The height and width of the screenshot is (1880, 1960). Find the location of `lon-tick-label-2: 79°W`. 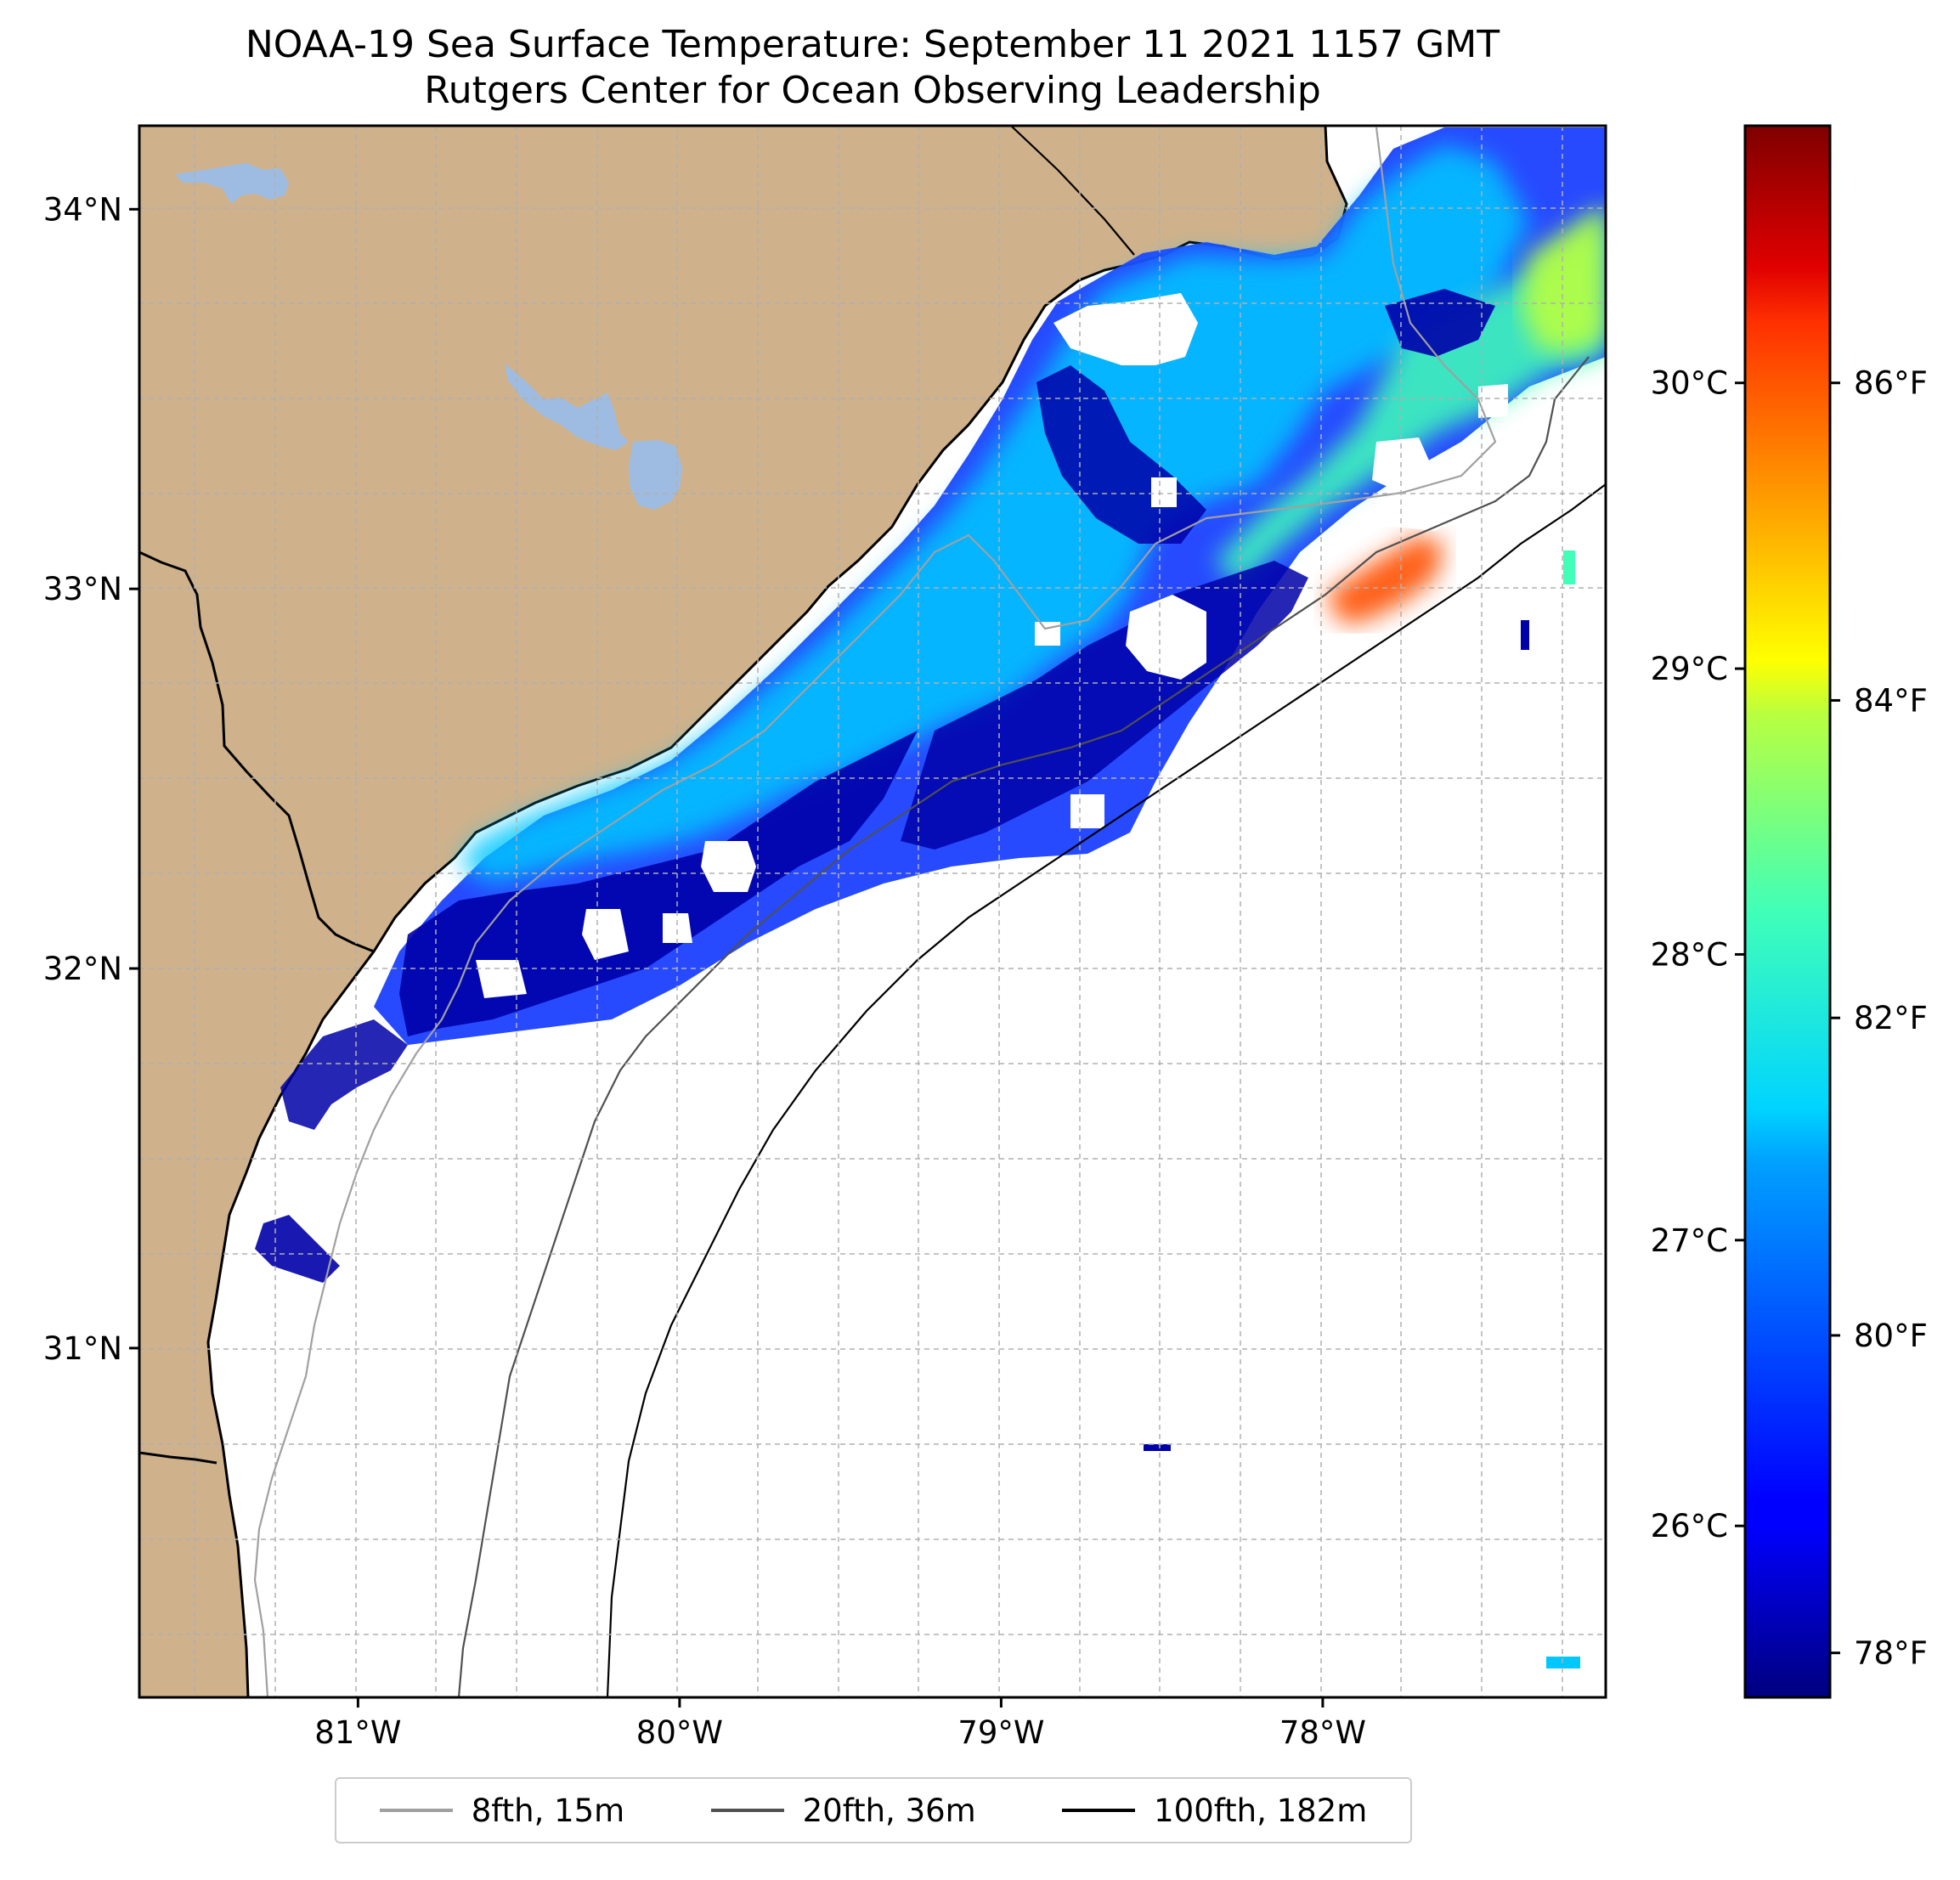

lon-tick-label-2: 79°W is located at coordinates (1000, 1733).